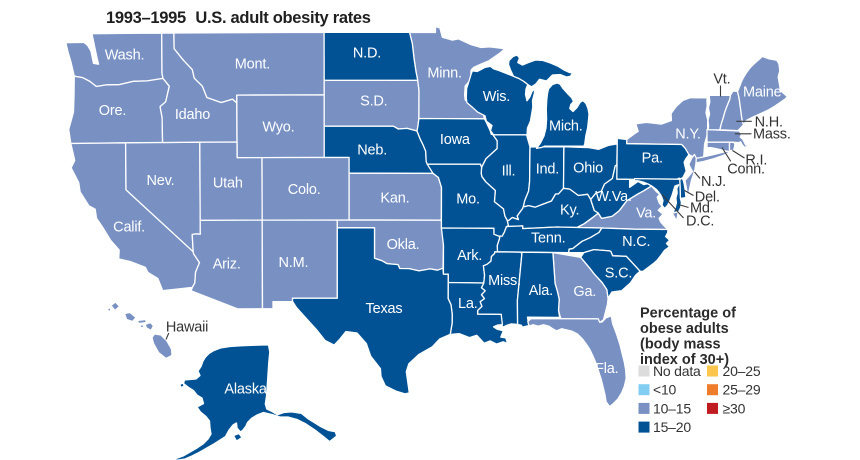  What do you see at coordinates (707, 198) in the screenshot?
I see `svg-text: Del.` at bounding box center [707, 198].